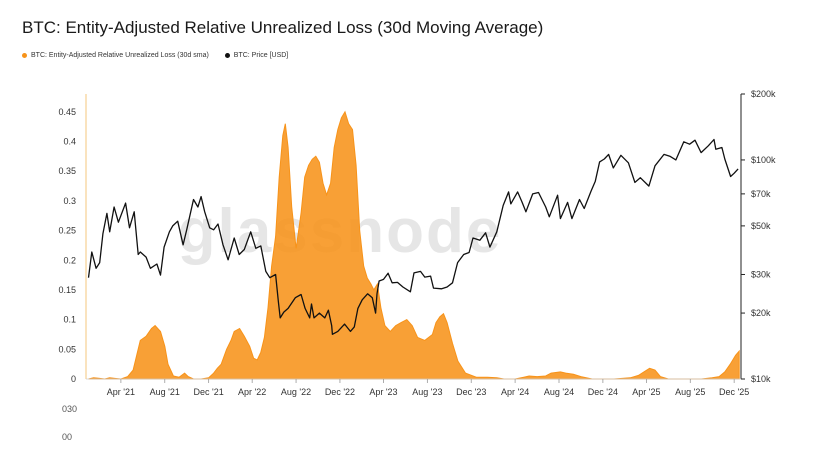  Describe the element at coordinates (559, 392) in the screenshot. I see `x-tick-label: Aug '24` at that location.